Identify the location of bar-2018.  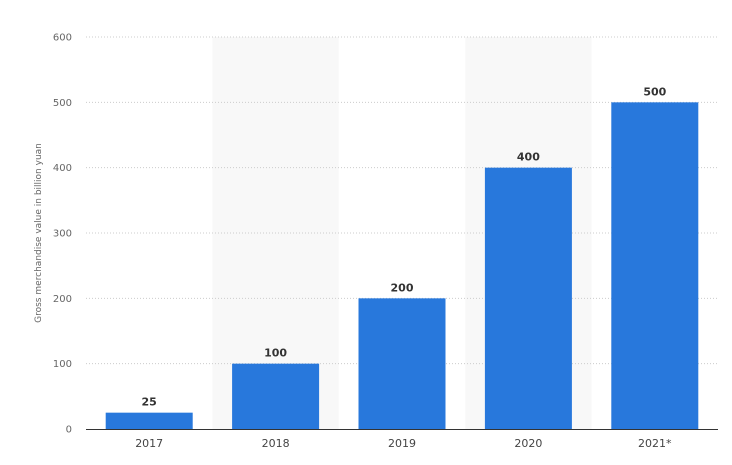
(276, 396).